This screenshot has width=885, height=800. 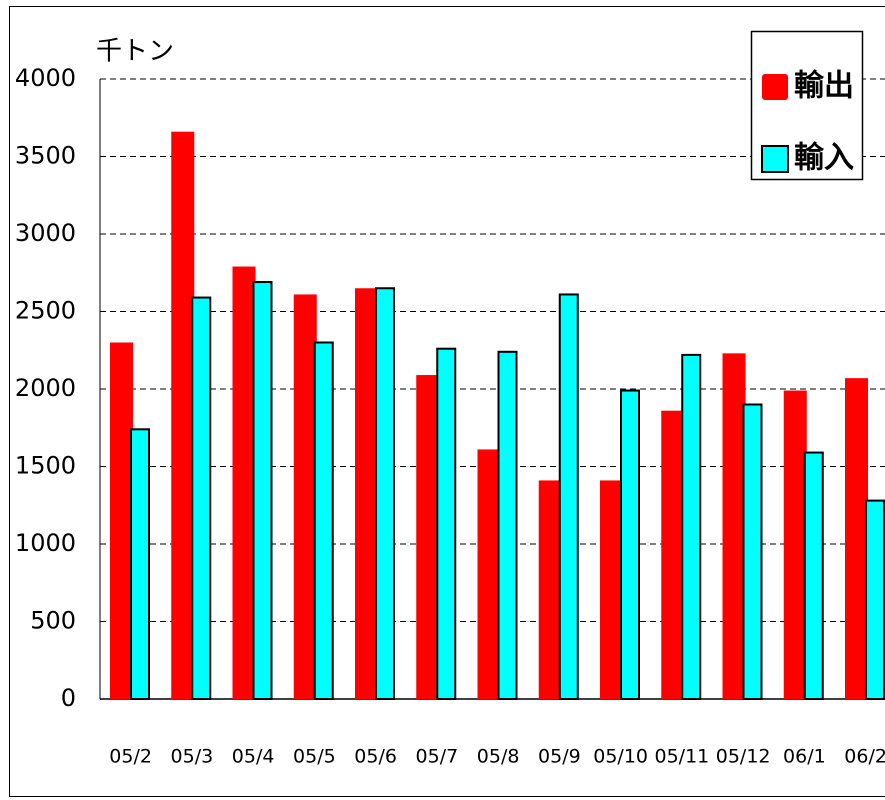 What do you see at coordinates (192, 757) in the screenshot?
I see `x-tick-label: 05/3` at bounding box center [192, 757].